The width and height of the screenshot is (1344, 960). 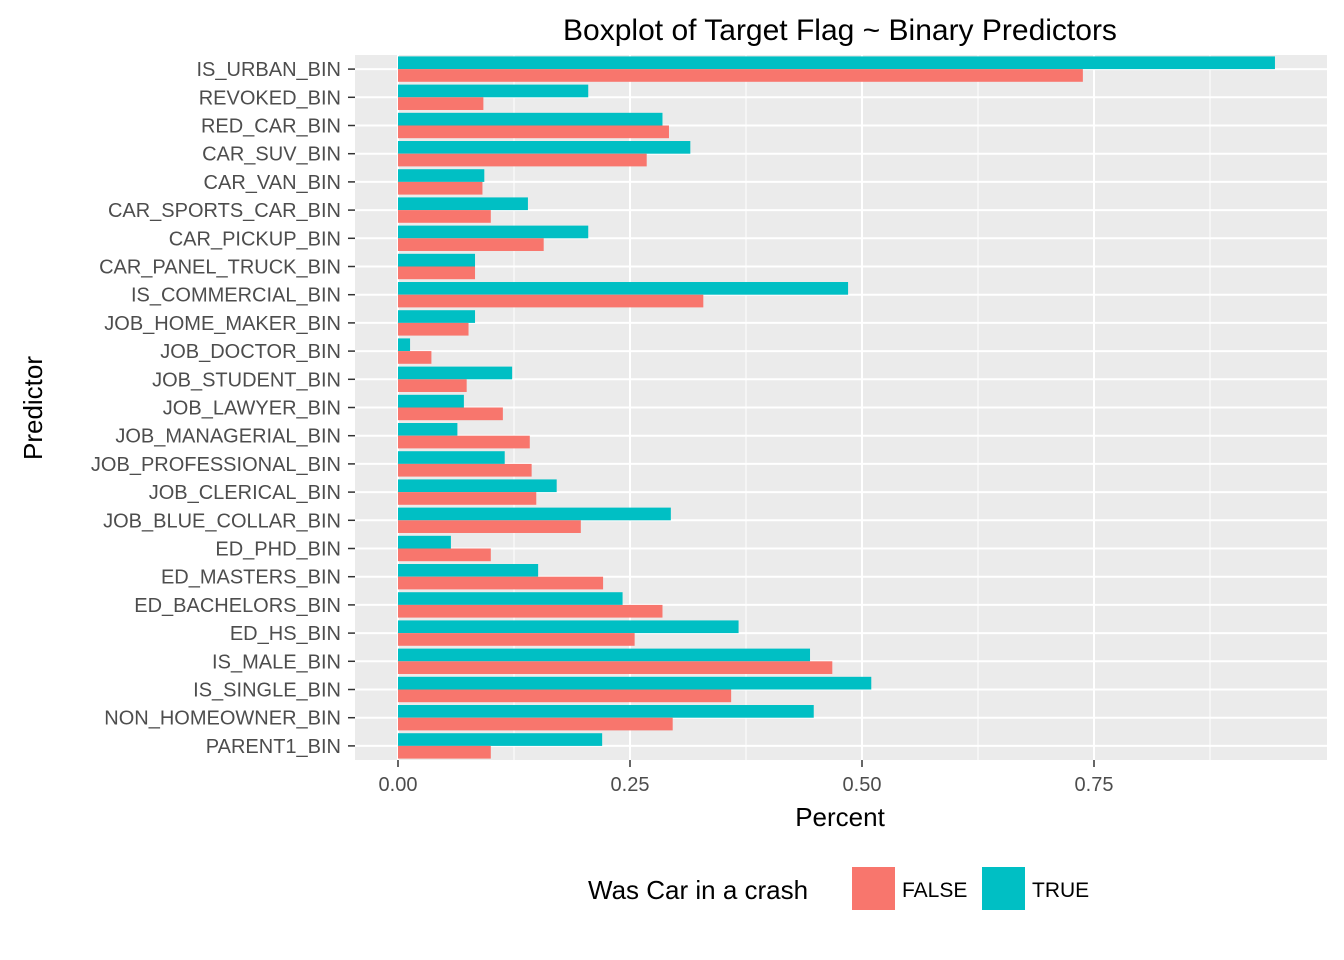 I want to click on legend-key-false, so click(x=873, y=888).